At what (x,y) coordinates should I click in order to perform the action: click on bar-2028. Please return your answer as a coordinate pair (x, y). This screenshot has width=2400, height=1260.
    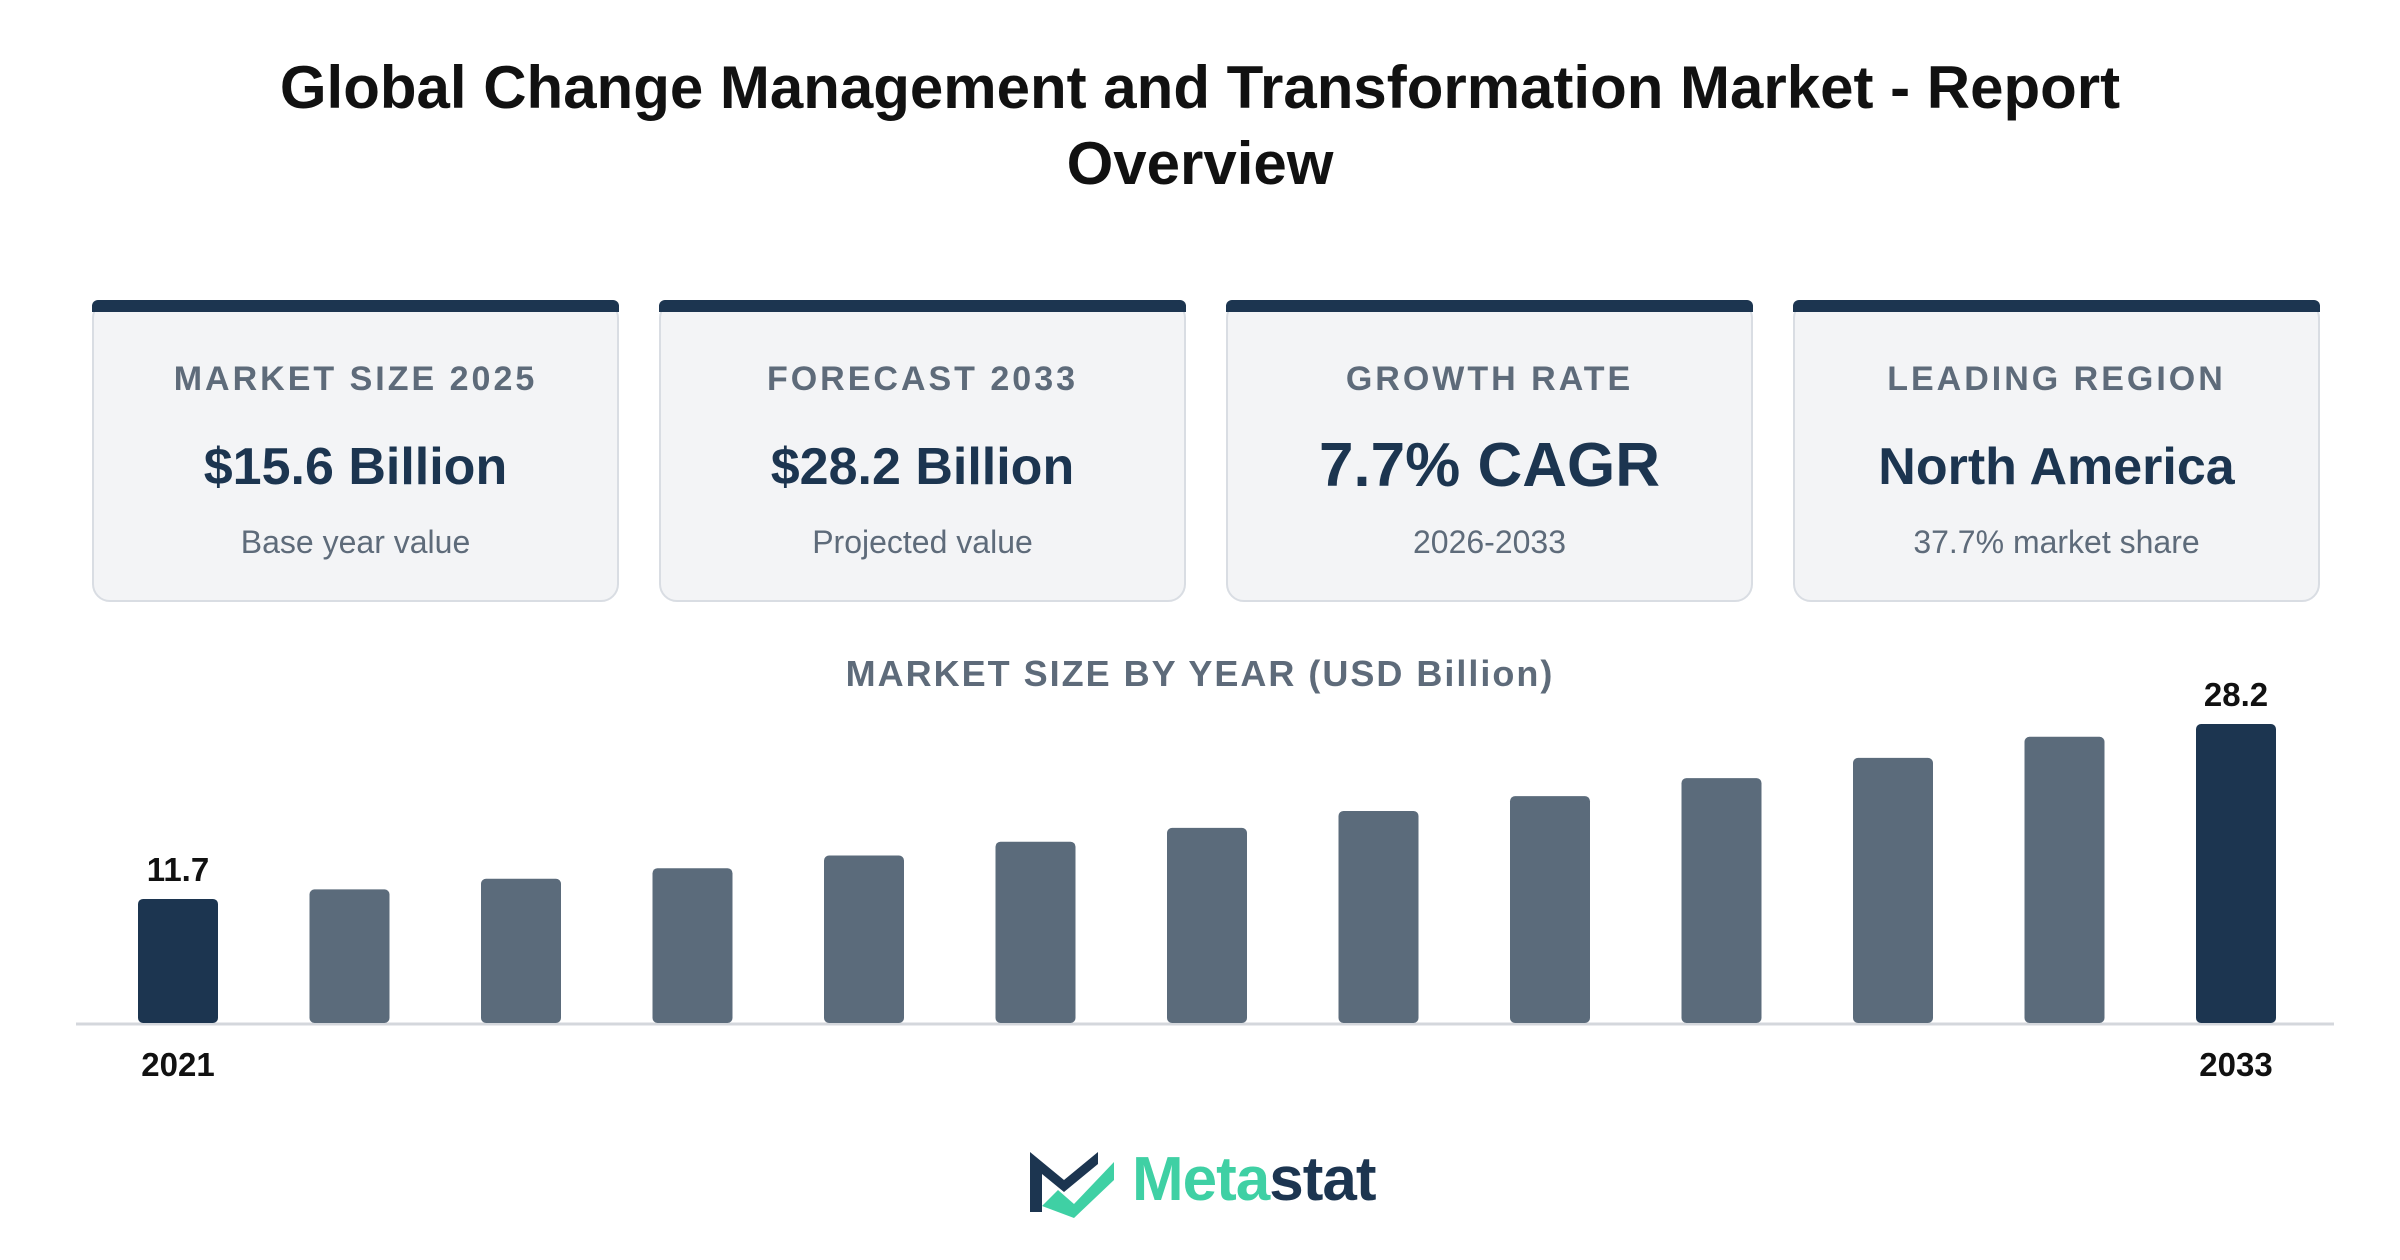
    Looking at the image, I should click on (1378, 916).